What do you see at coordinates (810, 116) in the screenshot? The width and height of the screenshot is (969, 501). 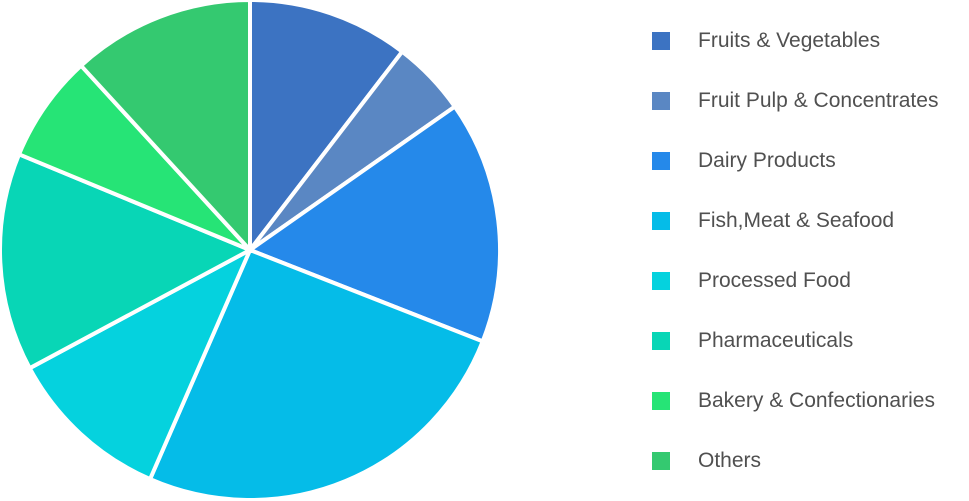 I see `legend-item-fruit-pulp-concentrates: Fruit Pulp & Concentrates` at bounding box center [810, 116].